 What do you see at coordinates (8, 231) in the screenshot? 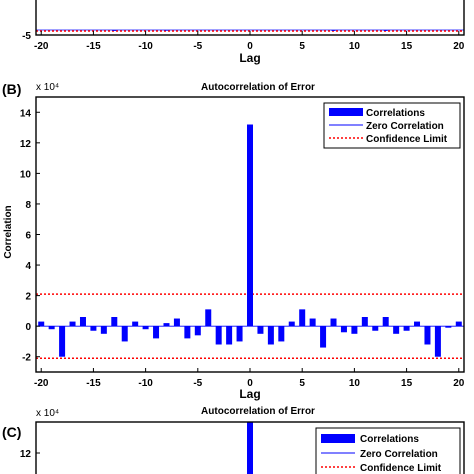
I see `y-axis-label-b: Correlation` at bounding box center [8, 231].